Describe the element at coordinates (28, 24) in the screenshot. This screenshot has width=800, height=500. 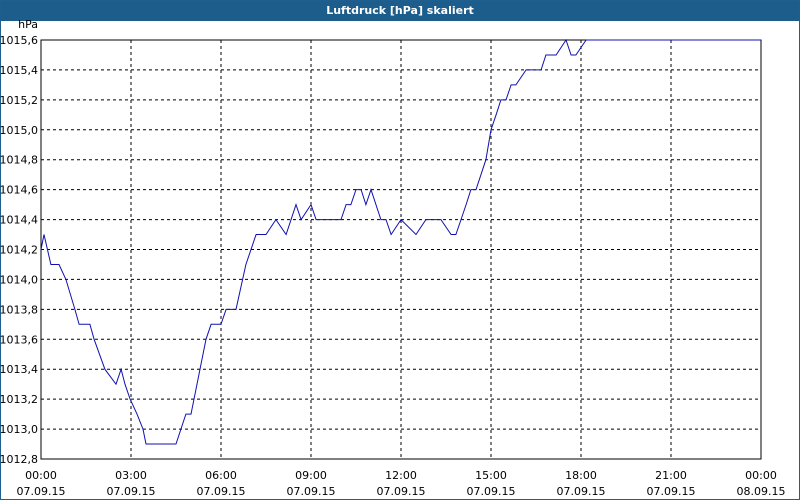
I see `y-axis-unit-label: hPa` at that location.